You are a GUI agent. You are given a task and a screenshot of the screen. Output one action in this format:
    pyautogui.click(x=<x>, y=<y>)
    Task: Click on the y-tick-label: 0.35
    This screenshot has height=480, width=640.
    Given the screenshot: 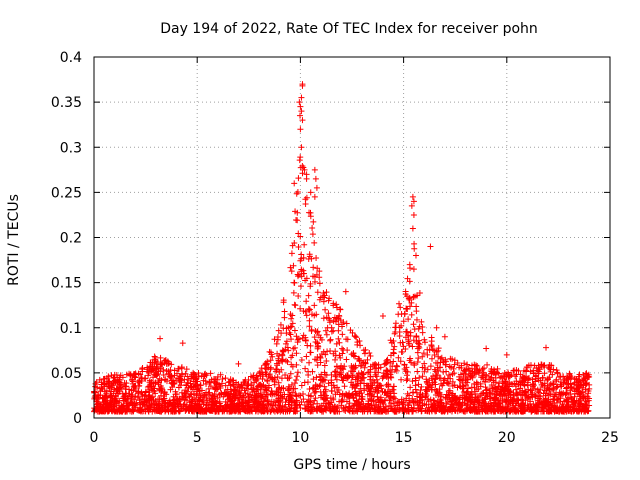 What is the action you would take?
    pyautogui.click(x=66, y=103)
    